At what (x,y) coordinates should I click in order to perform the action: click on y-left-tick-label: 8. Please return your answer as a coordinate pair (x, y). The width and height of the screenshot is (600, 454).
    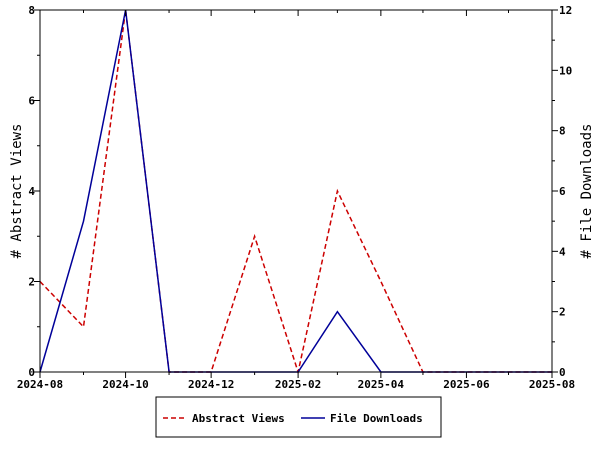
    Looking at the image, I should click on (31, 10).